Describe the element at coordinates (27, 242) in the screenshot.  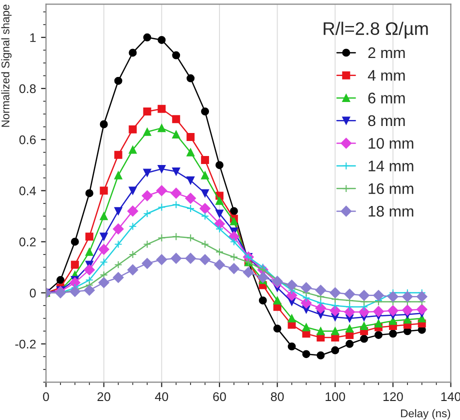
I see `y-tick-label: 0.2` at that location.